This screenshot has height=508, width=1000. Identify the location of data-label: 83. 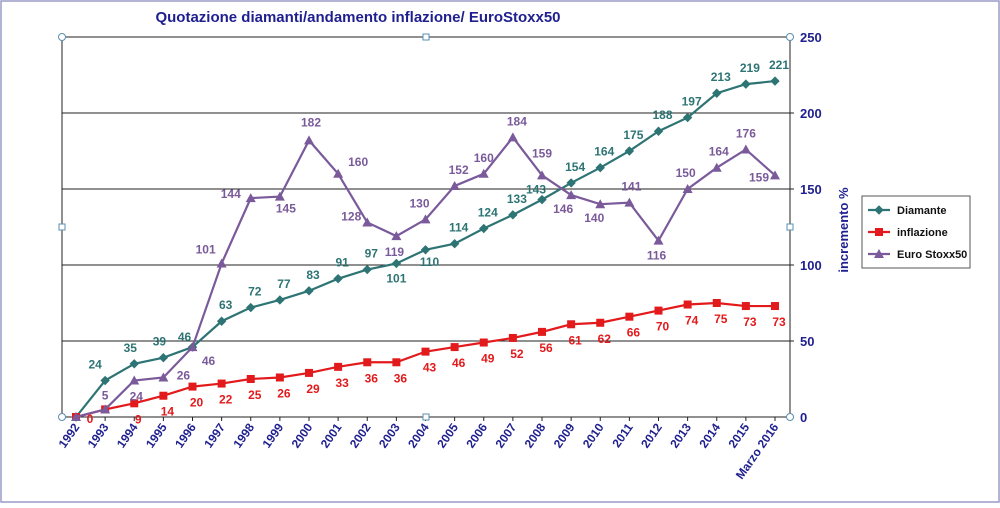
(313, 275).